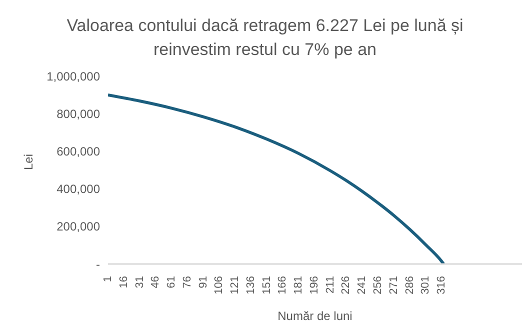 The height and width of the screenshot is (335, 530). I want to click on x-axis-title: Număr de luni, so click(315, 316).